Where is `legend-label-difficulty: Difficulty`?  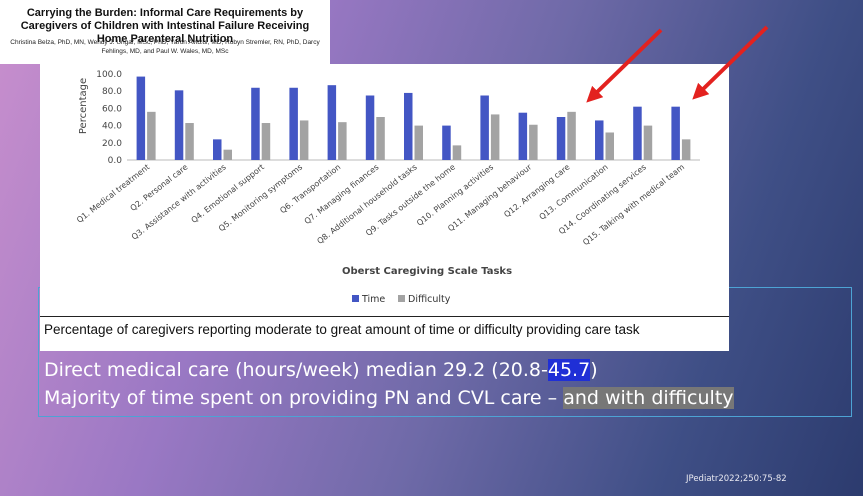
legend-label-difficulty: Difficulty is located at coordinates (429, 299).